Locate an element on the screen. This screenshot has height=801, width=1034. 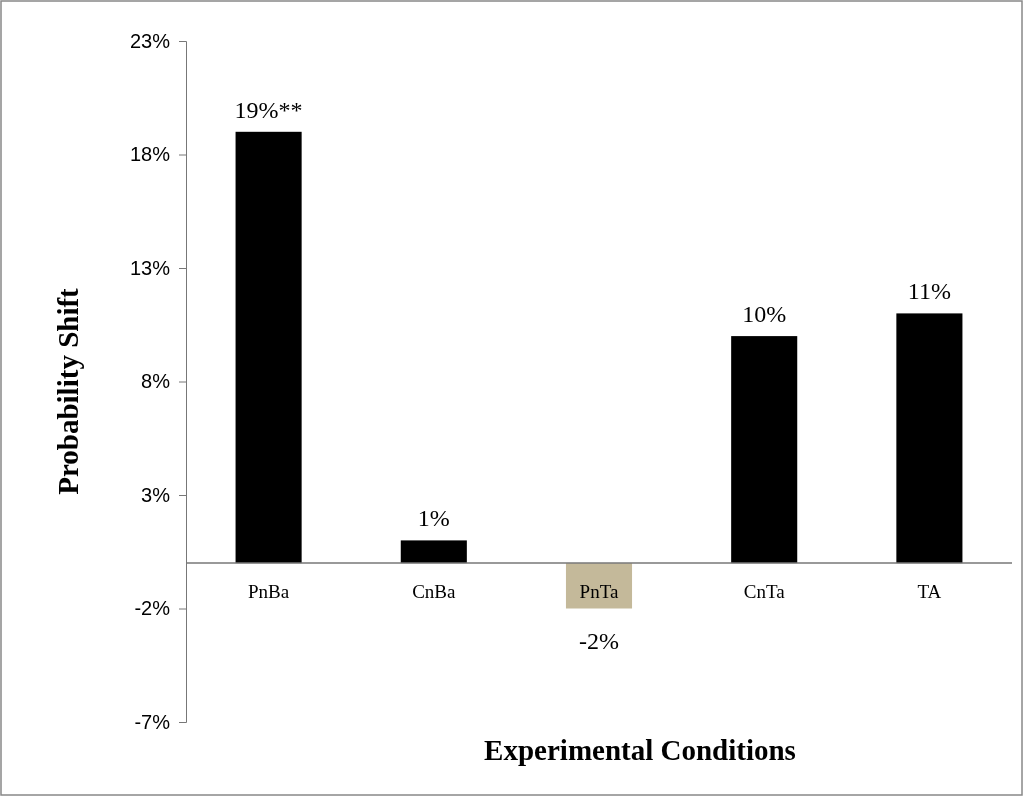
y-tick-label: 18% is located at coordinates (150, 154).